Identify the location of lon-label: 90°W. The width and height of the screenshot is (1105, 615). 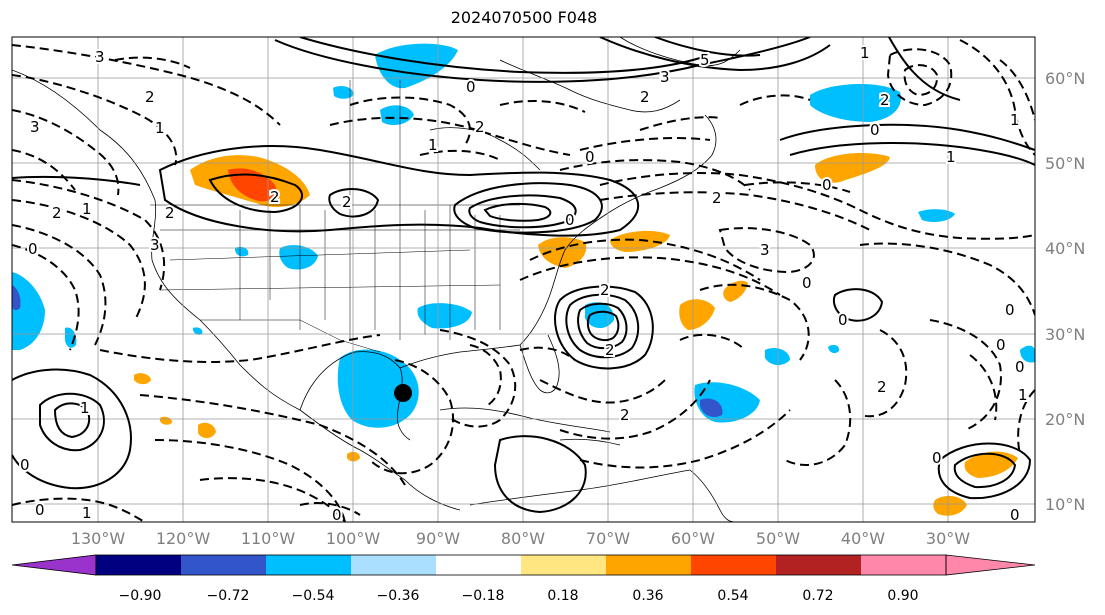
(438, 538).